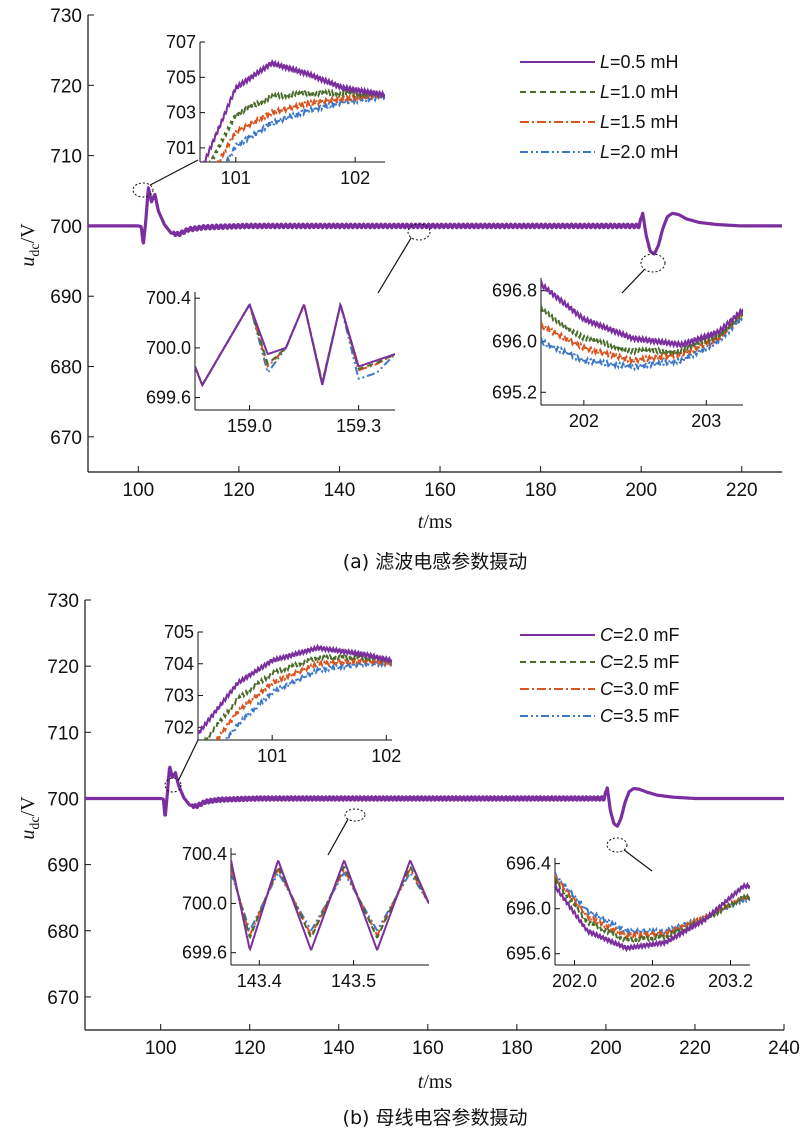  Describe the element at coordinates (730, 981) in the screenshot. I see `inset-x-tick-label: 203.2` at that location.